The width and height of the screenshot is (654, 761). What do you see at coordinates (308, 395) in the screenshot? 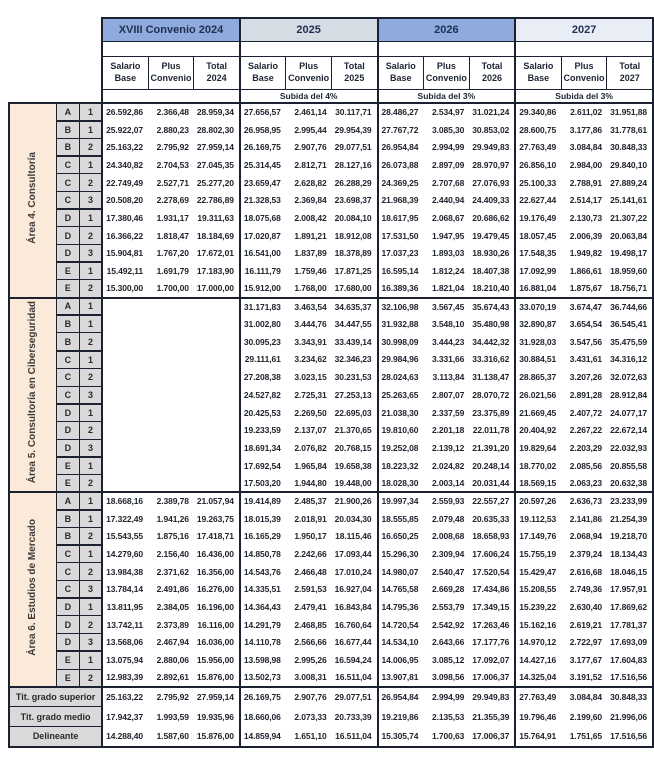
I see `salary-cell: 2.725,31` at bounding box center [308, 395].